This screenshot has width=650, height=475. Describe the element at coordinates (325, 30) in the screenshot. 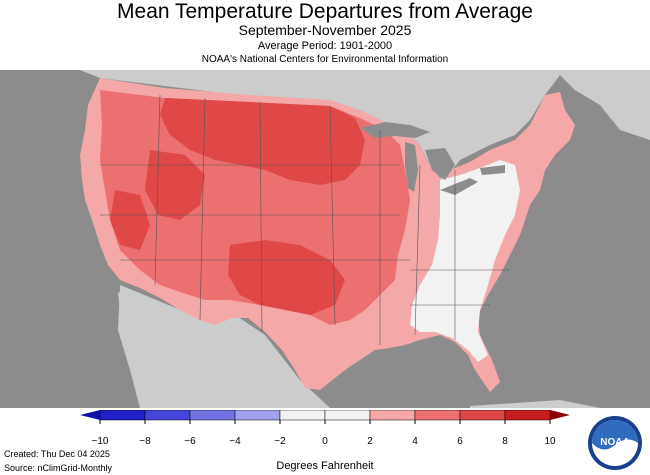

I see `map-subtitle: September-November 2025` at that location.